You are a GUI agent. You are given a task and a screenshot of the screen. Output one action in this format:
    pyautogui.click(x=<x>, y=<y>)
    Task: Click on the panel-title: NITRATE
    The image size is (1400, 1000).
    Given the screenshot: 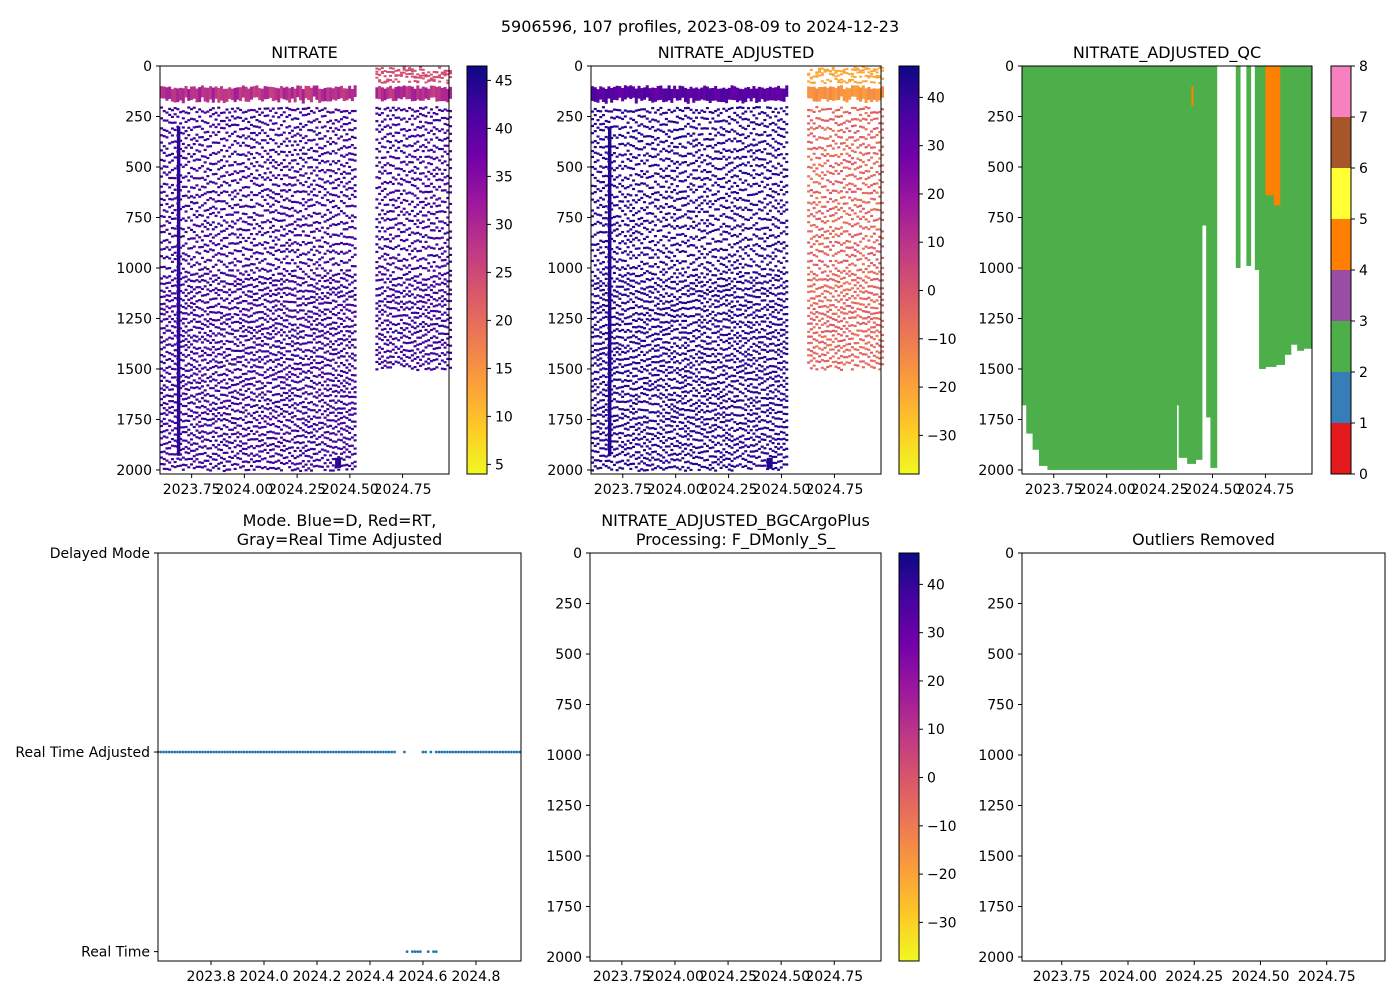 What is the action you would take?
    pyautogui.click(x=304, y=52)
    